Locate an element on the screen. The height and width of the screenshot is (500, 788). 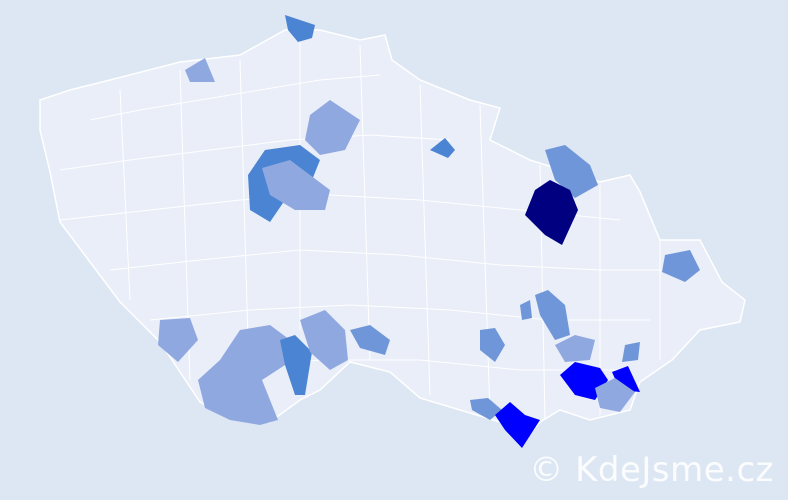
watermark: © KdeJsme.cz is located at coordinates (651, 470).